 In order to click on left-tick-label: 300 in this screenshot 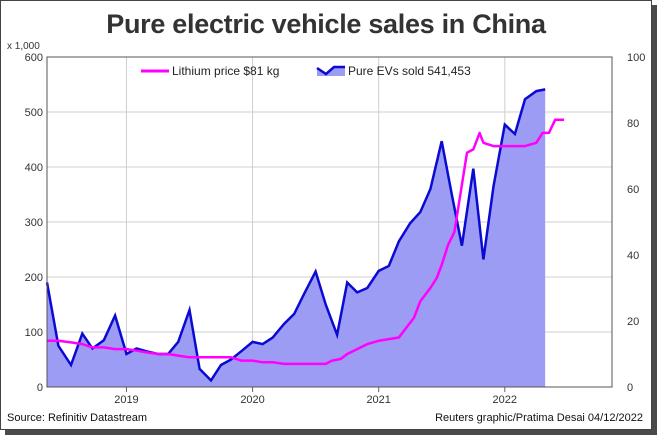, I will do `click(34, 223)`.